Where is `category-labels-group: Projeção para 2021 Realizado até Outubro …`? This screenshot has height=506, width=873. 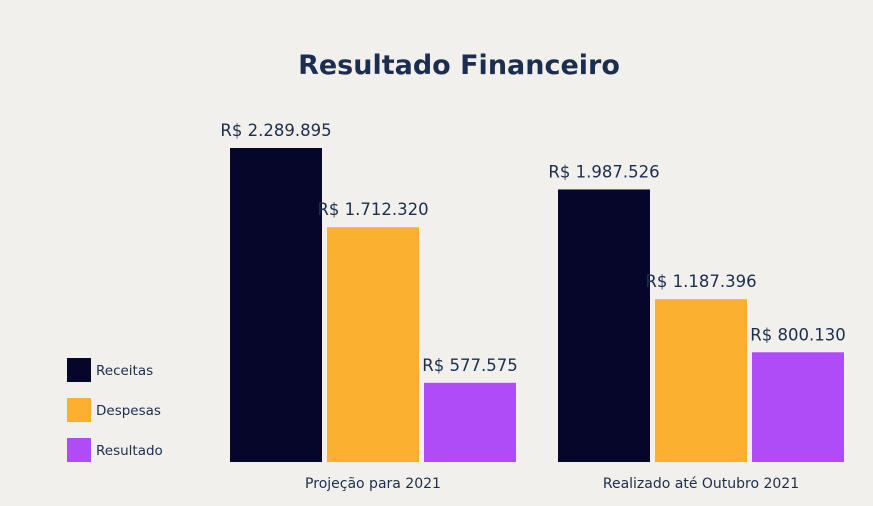 category-labels-group: Projeção para 2021 Realizado até Outubro … is located at coordinates (552, 484).